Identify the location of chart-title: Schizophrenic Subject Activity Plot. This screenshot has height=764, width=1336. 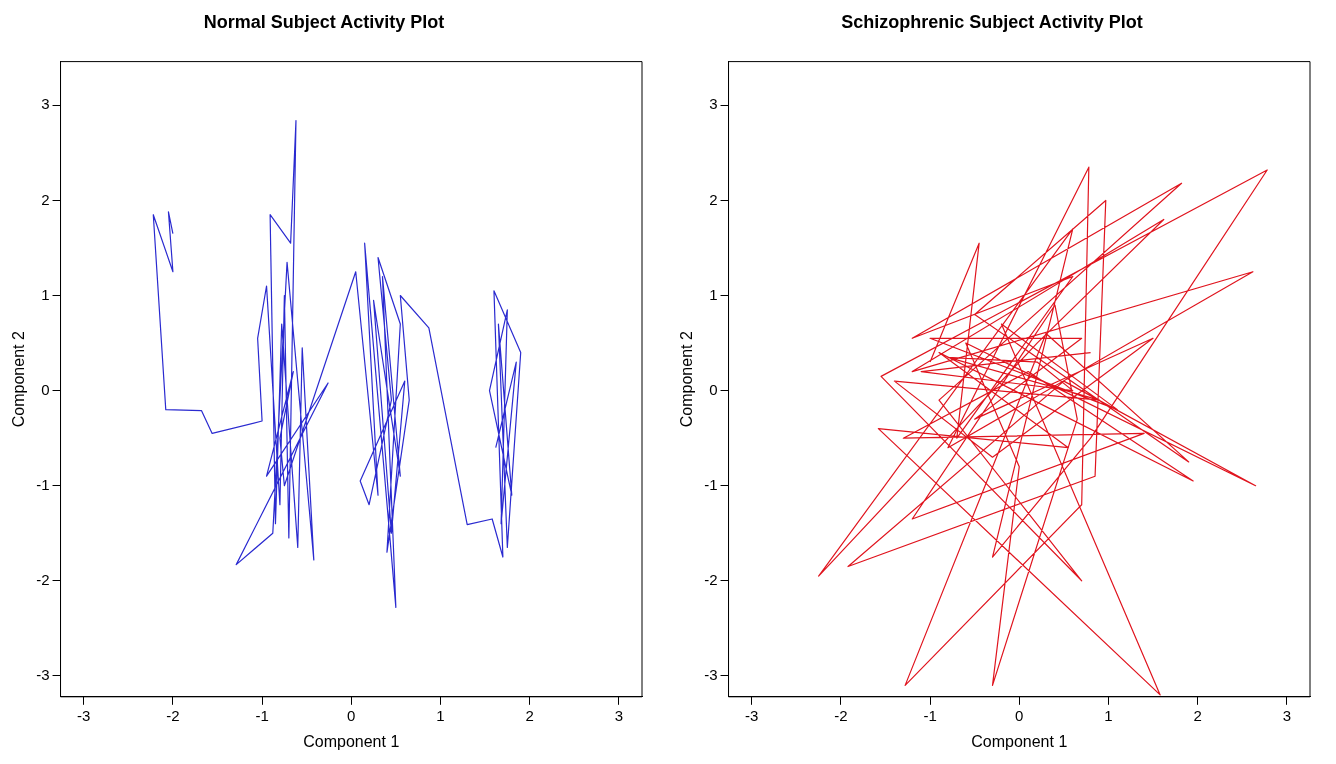
(992, 21).